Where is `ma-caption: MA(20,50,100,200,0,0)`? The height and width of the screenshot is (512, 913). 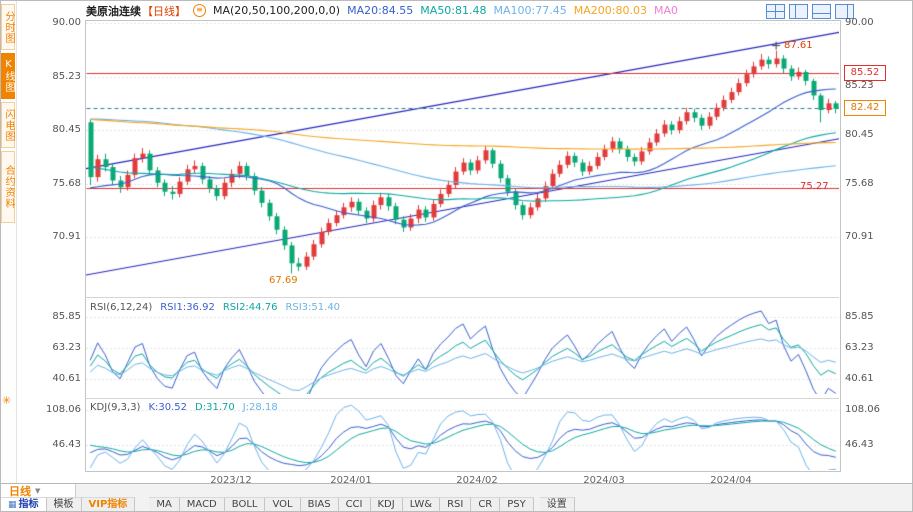
ma-caption: MA(20,50,100,200,0,0) is located at coordinates (277, 10).